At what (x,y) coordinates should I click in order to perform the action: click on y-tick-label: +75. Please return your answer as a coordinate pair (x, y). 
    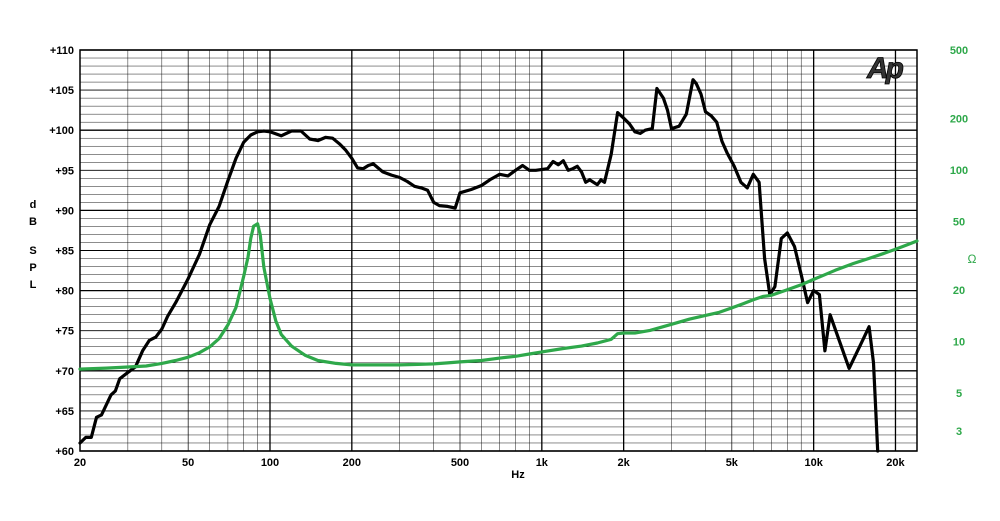
    Looking at the image, I should click on (64, 332).